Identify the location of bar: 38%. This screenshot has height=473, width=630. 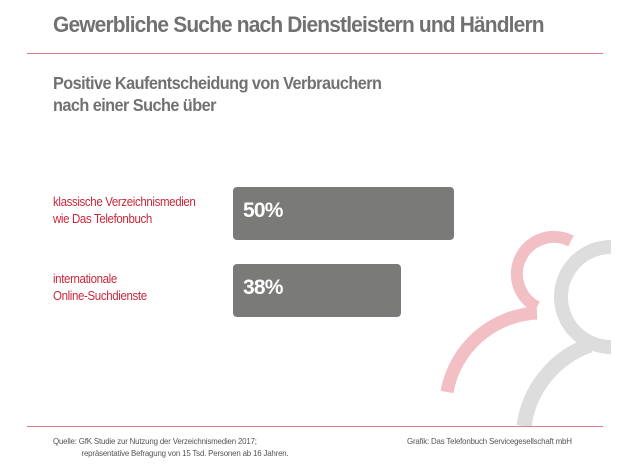
(317, 290).